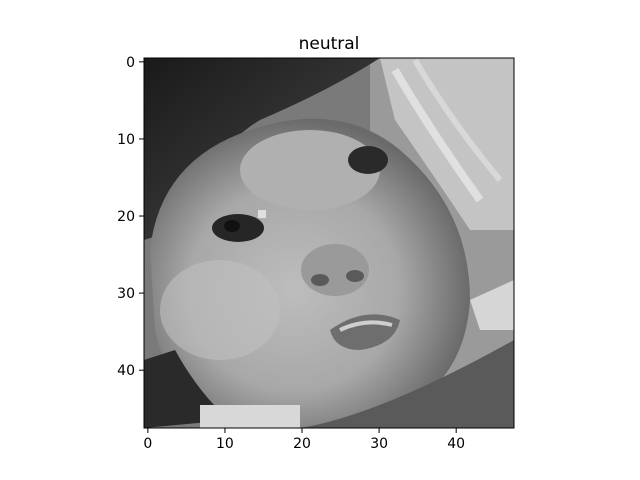 The height and width of the screenshot is (480, 640). What do you see at coordinates (329, 44) in the screenshot?
I see `plot-title: neutral` at bounding box center [329, 44].